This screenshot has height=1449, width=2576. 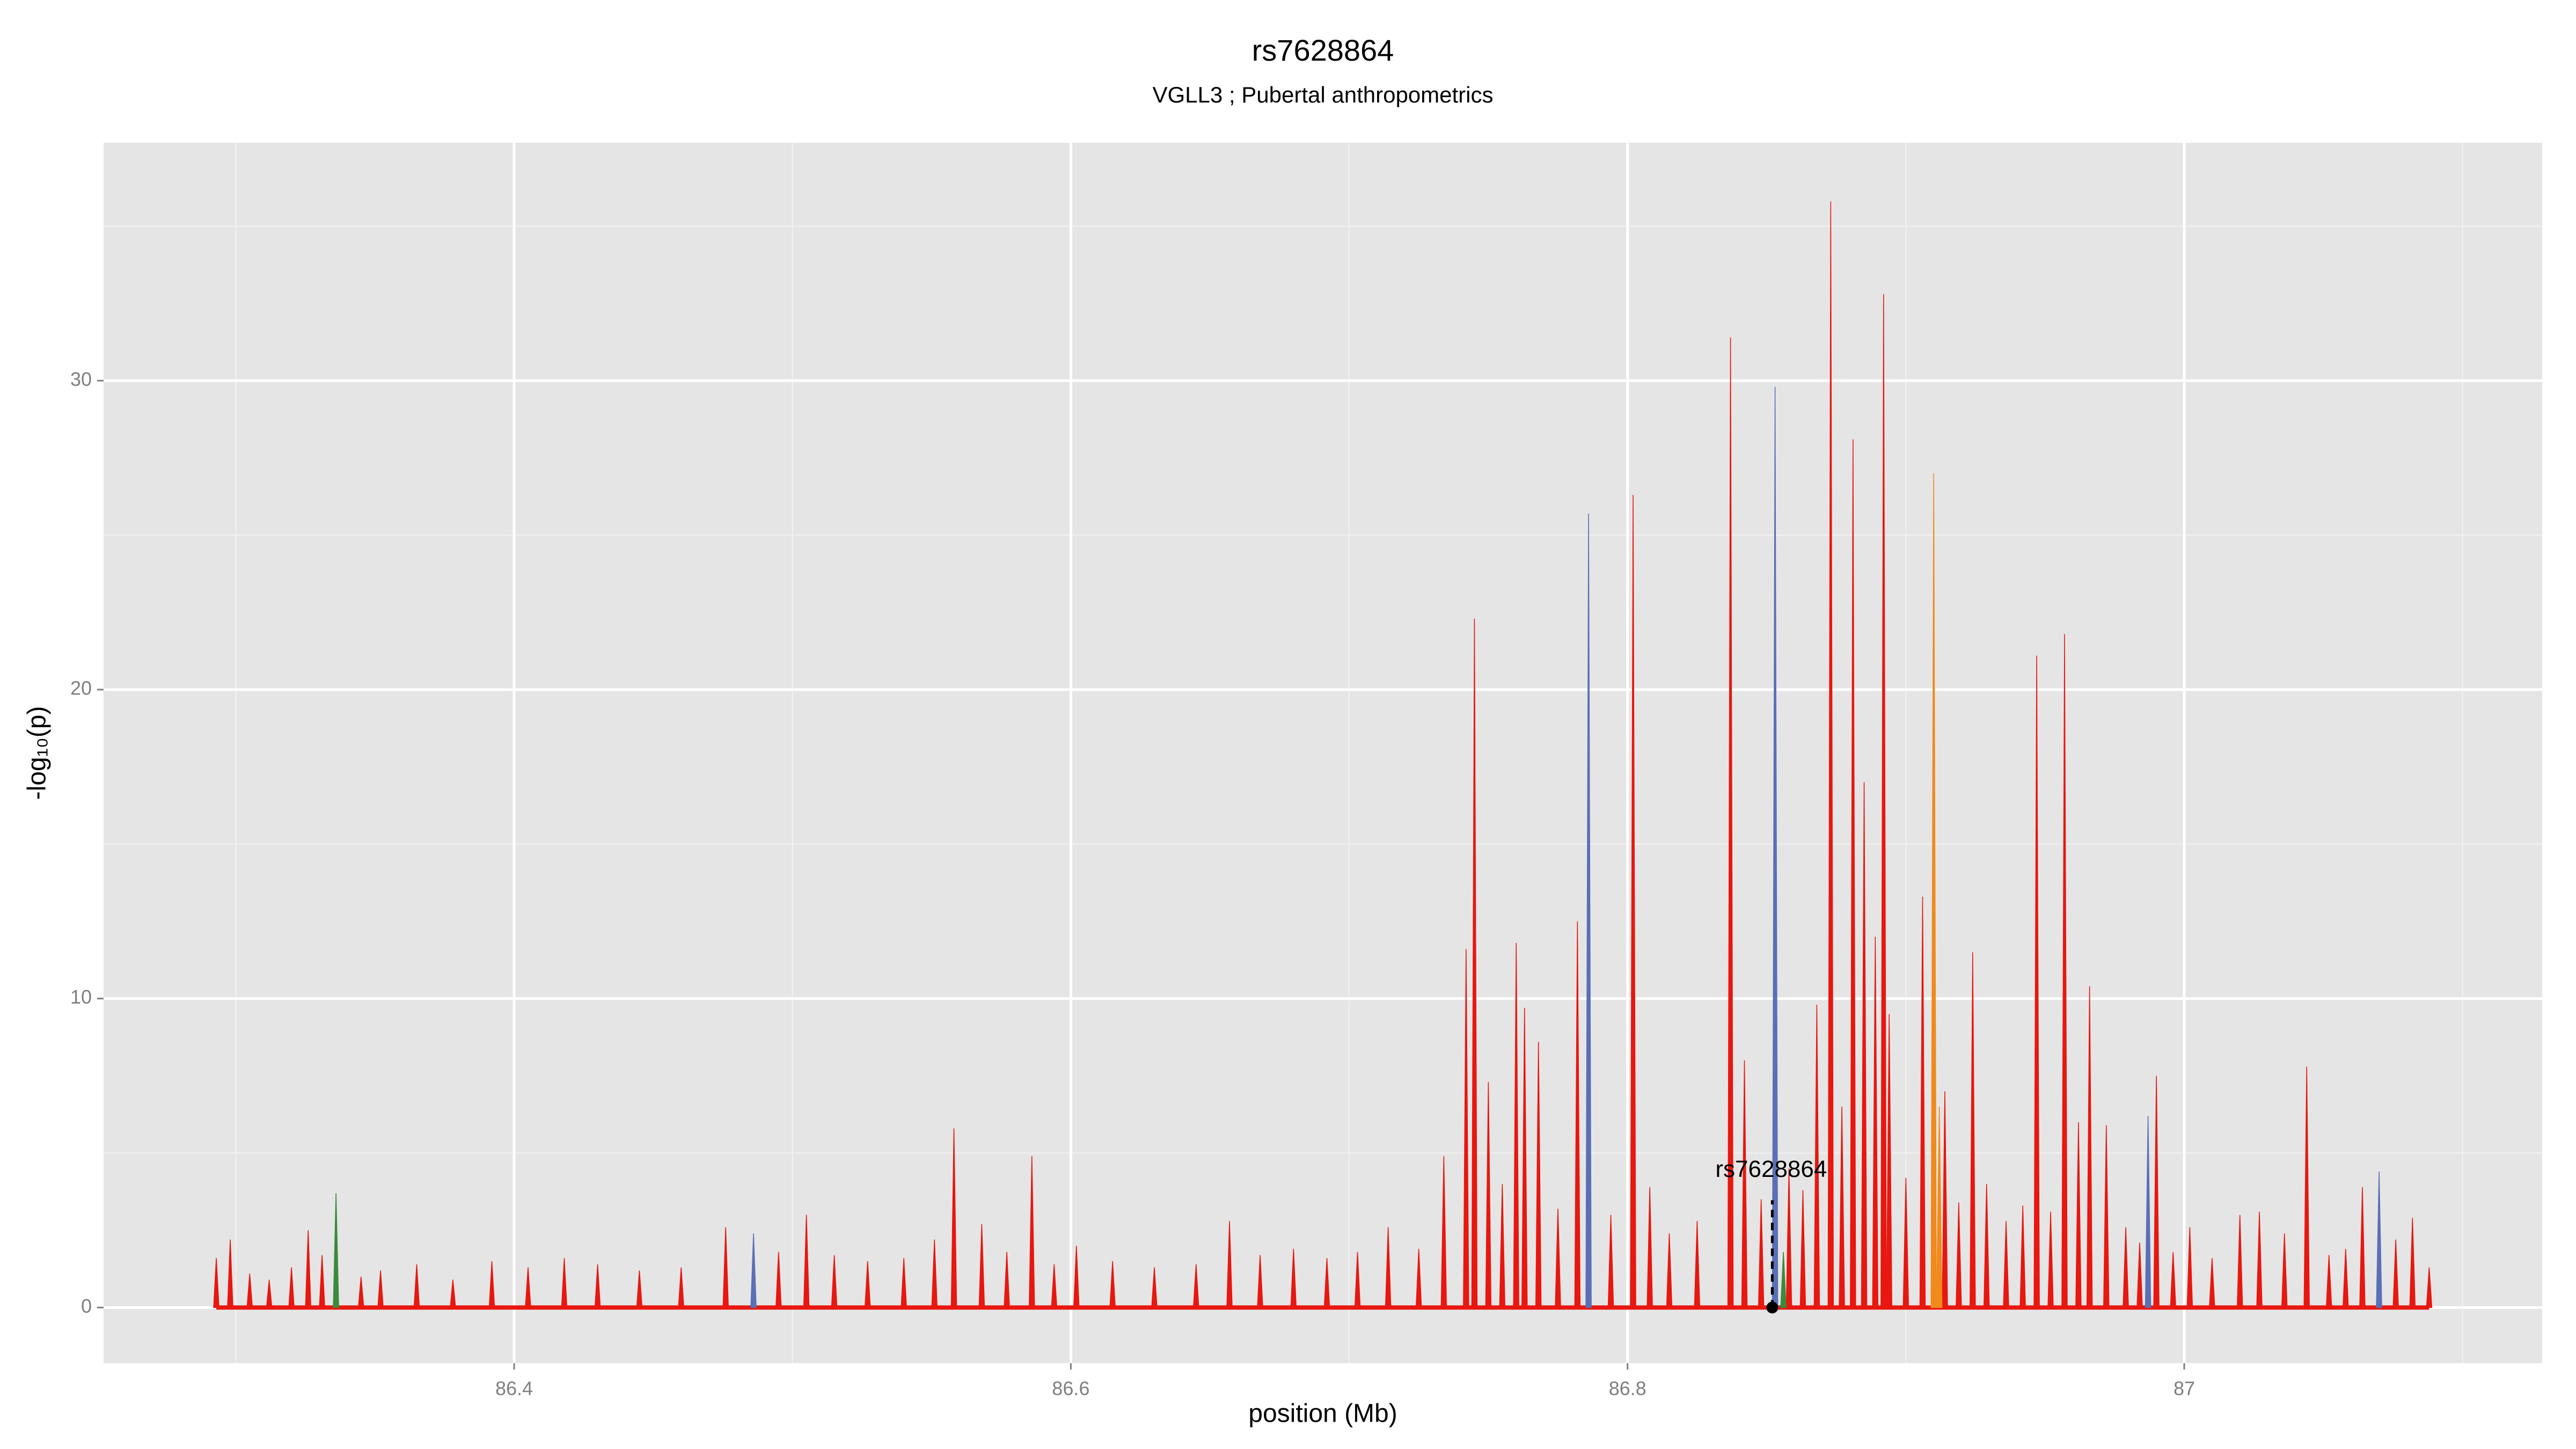 I want to click on x-tick-label: 86.4, so click(x=514, y=1389).